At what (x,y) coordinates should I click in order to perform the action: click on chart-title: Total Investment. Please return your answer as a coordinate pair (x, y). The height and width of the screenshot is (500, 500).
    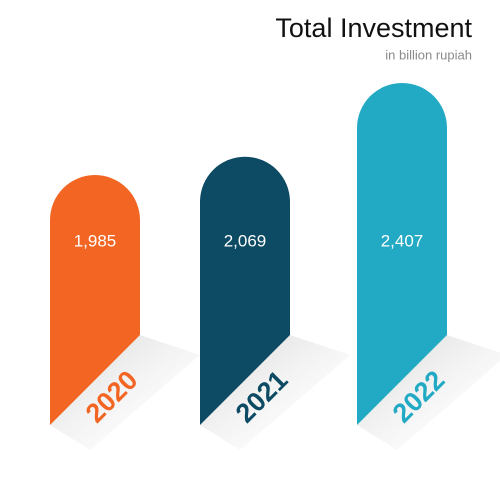
    Looking at the image, I should click on (373, 28).